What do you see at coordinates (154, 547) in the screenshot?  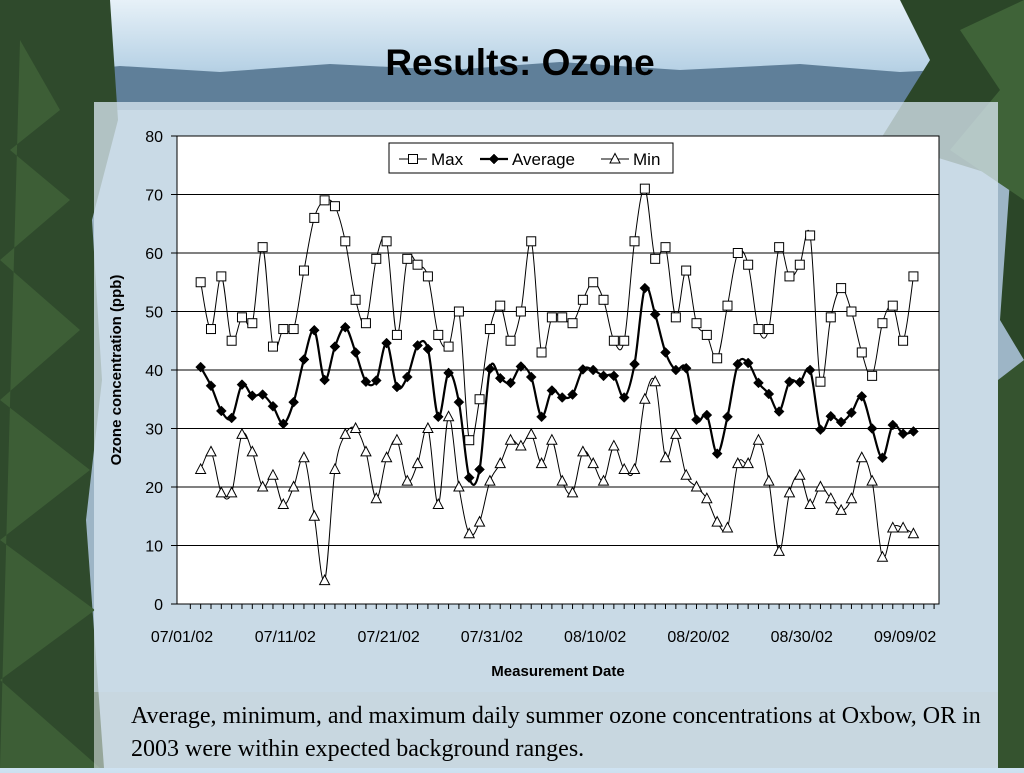 I see `y-tick-label: 10` at bounding box center [154, 547].